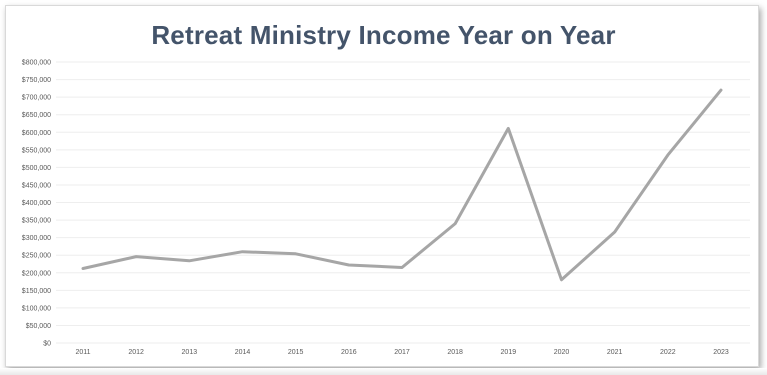  I want to click on y-tick-label: $0, so click(47, 344).